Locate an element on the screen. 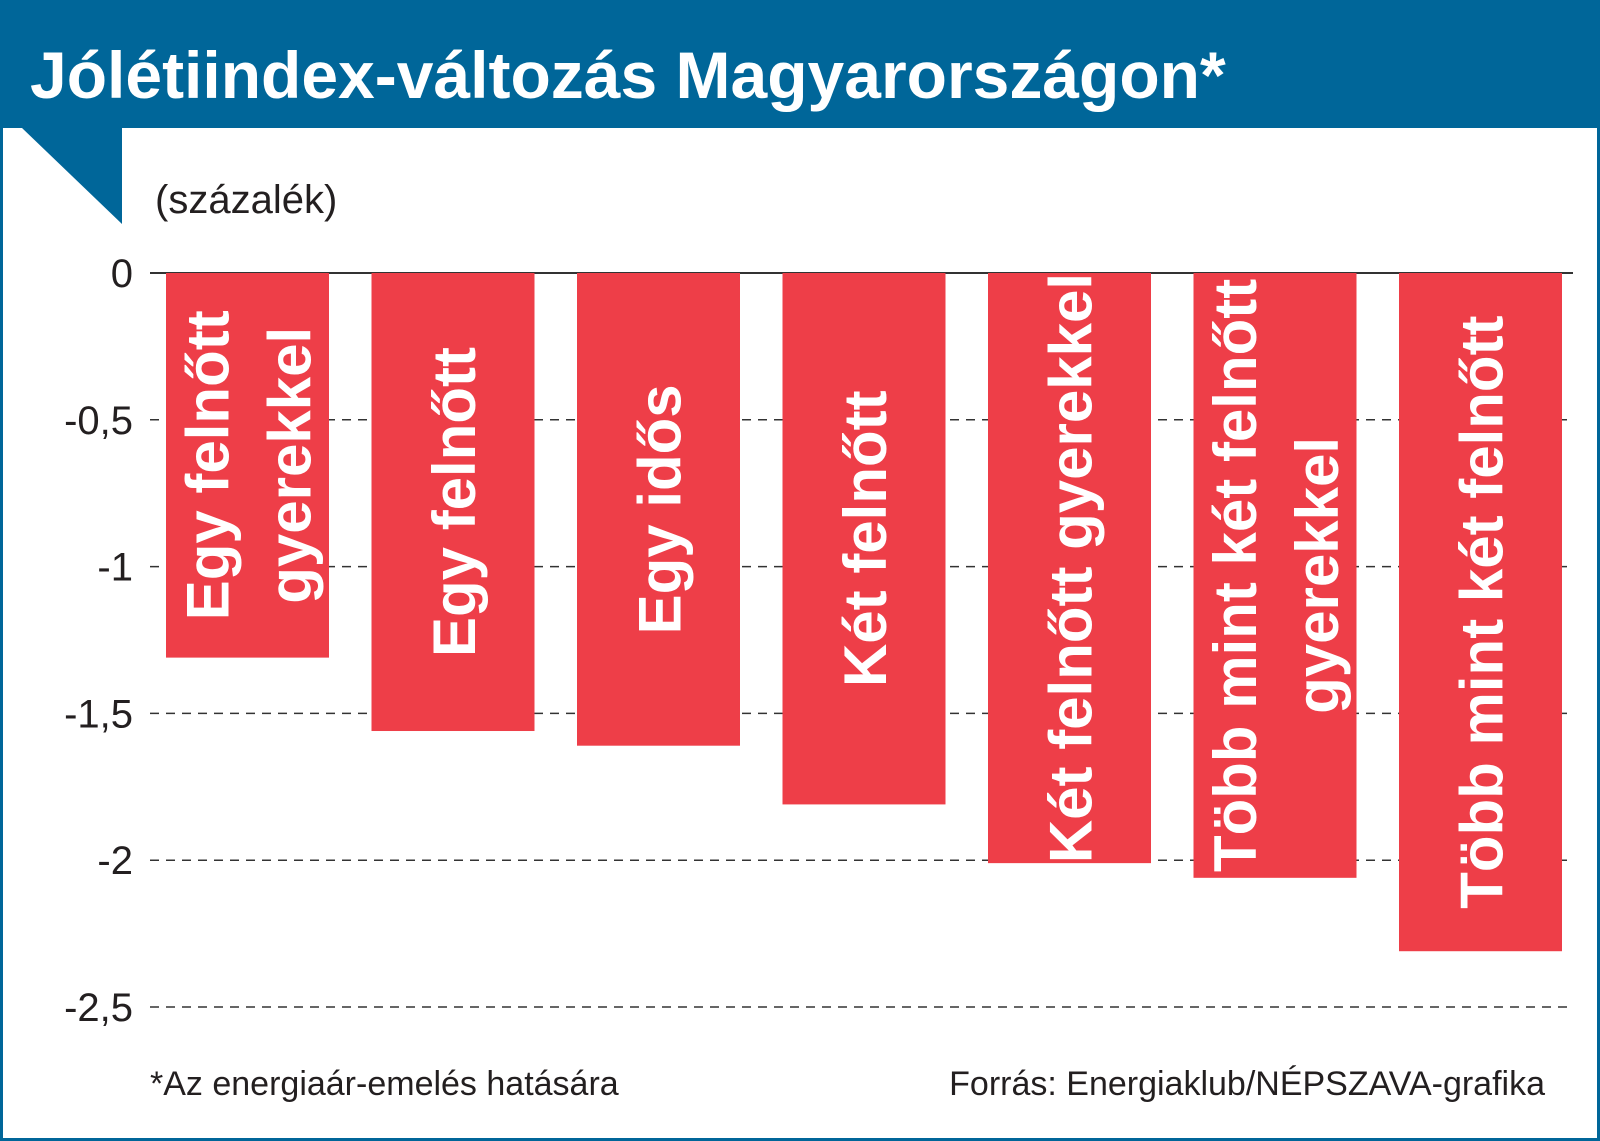 This screenshot has height=1141, width=1600. bar-label-line: Egy idős is located at coordinates (660, 509).